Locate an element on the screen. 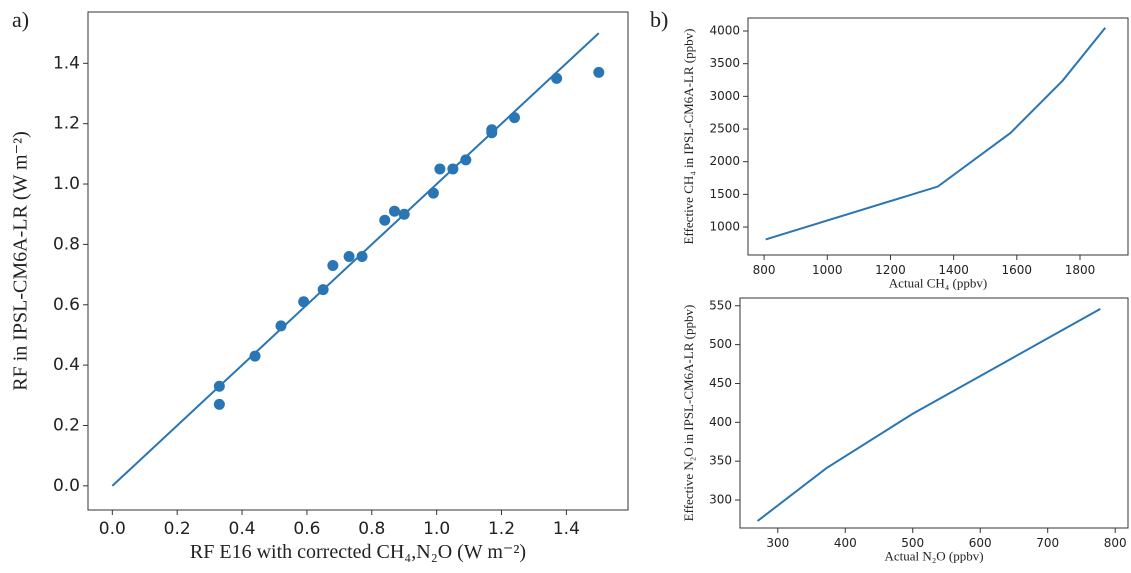  y-tick-label: 300 is located at coordinates (720, 500).